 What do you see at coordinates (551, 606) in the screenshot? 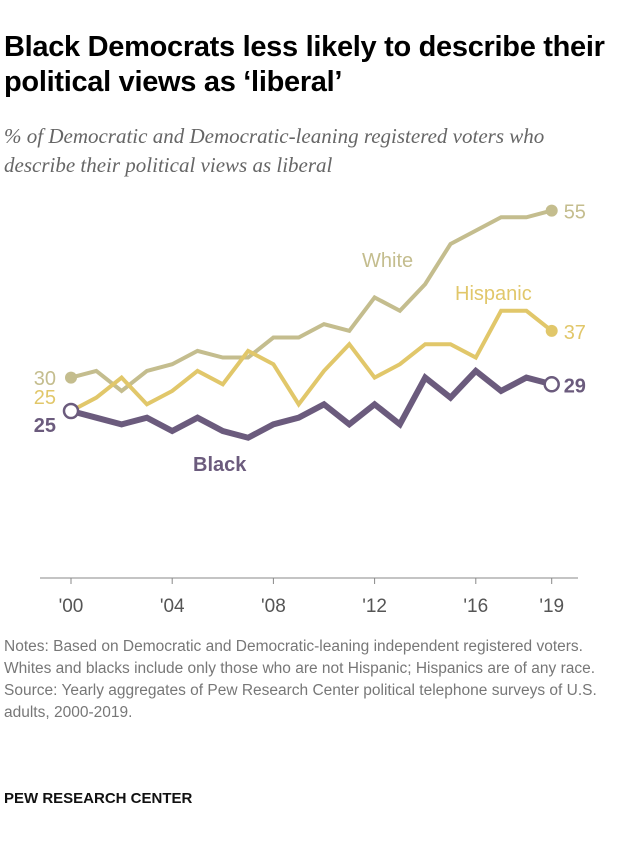
I see `x-tick-label: '19` at bounding box center [551, 606].